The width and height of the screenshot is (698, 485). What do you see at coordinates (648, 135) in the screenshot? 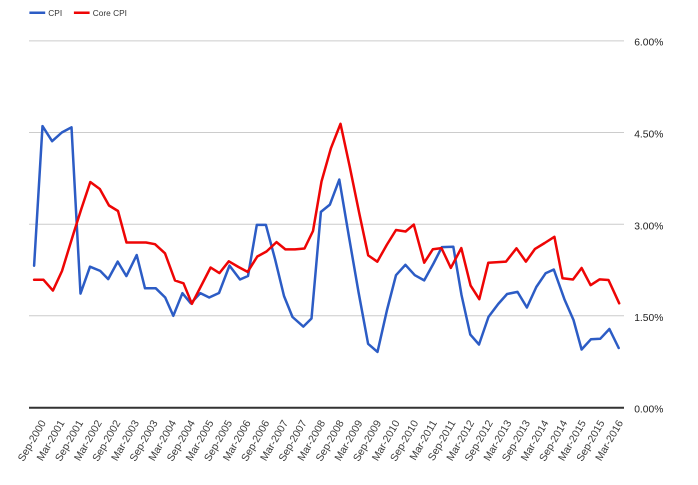
I see `svg-text: 4.50%` at bounding box center [648, 135].